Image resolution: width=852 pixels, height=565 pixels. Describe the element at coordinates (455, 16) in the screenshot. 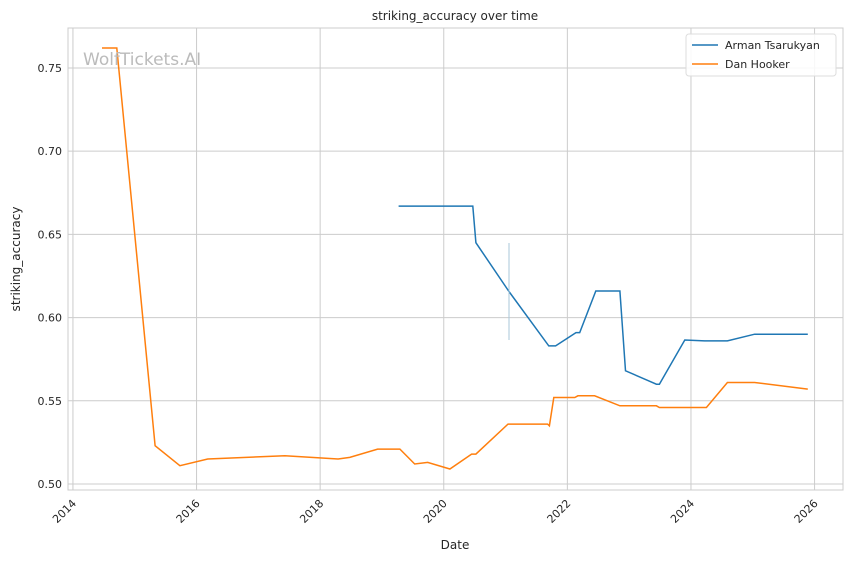

I see `chart-title: striking_accuracy over time` at that location.